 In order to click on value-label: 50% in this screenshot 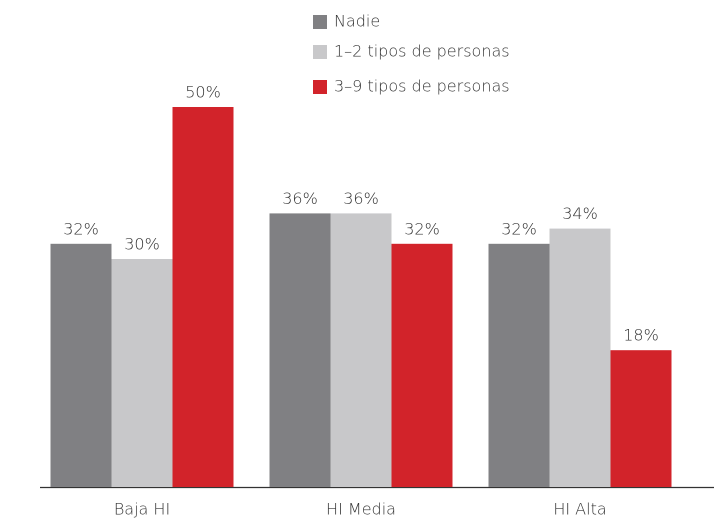, I will do `click(203, 92)`.